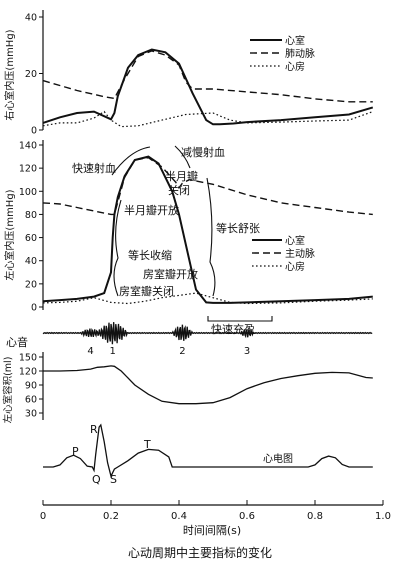 This screenshot has height=579, width=400. Describe the element at coordinates (315, 516) in the screenshot. I see `x-tick-label-4: 0.8` at that location.